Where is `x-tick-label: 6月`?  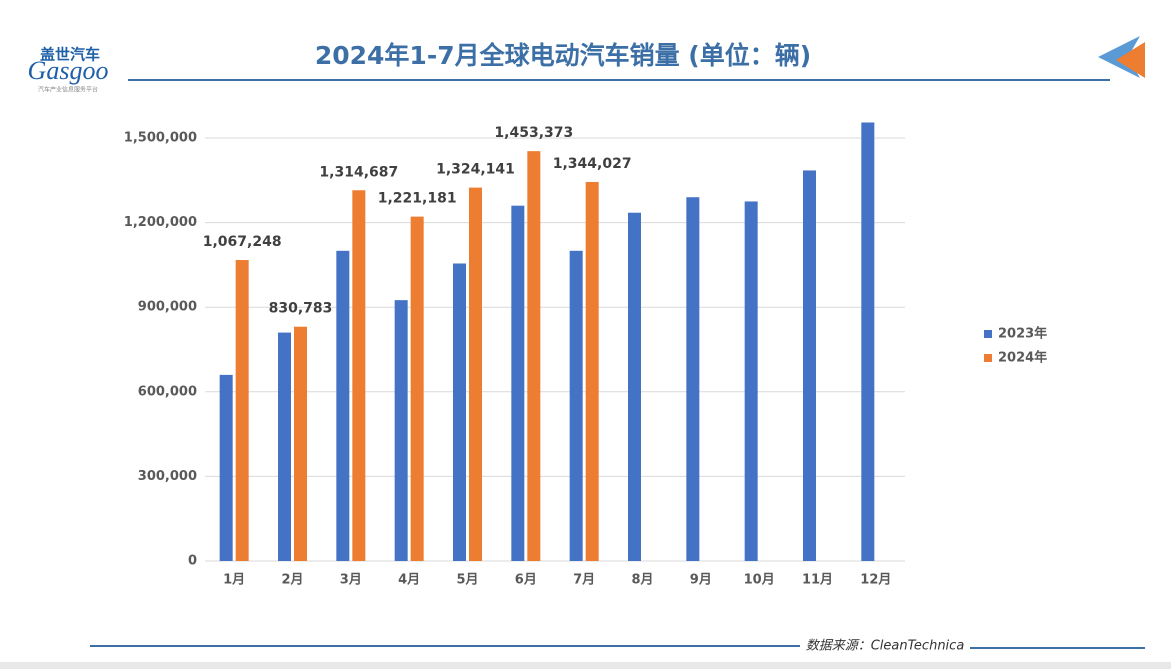 x-tick-label: 6月 is located at coordinates (526, 580).